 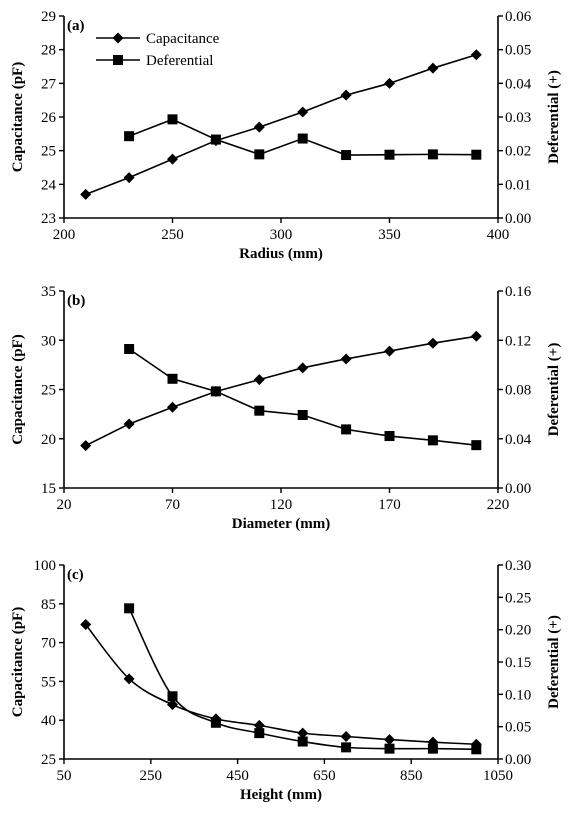 What do you see at coordinates (48, 682) in the screenshot?
I see `y-left-tick-label: 55` at bounding box center [48, 682].